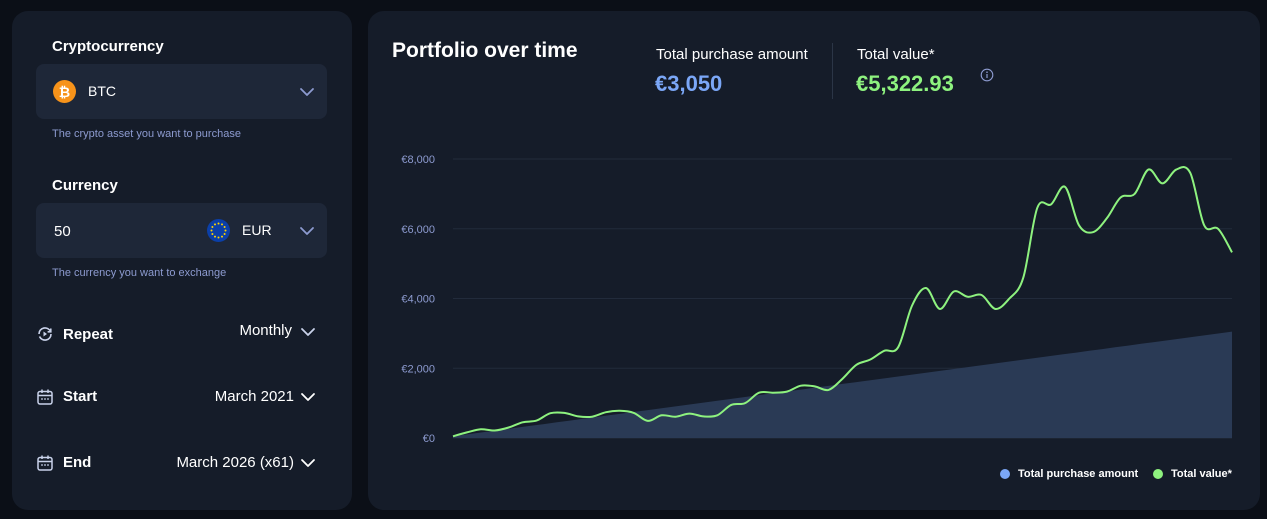  What do you see at coordinates (88, 334) in the screenshot?
I see `repeat-label: Repeat` at bounding box center [88, 334].